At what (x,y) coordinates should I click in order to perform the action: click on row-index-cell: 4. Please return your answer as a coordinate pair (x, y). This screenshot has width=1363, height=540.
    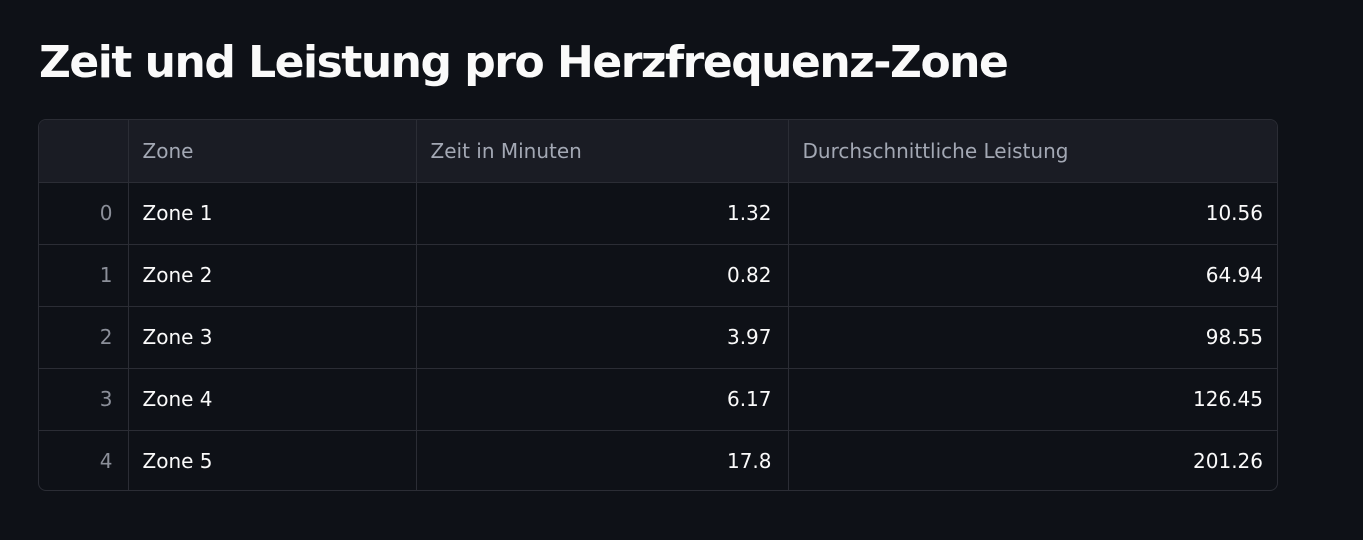
    Looking at the image, I should click on (84, 460).